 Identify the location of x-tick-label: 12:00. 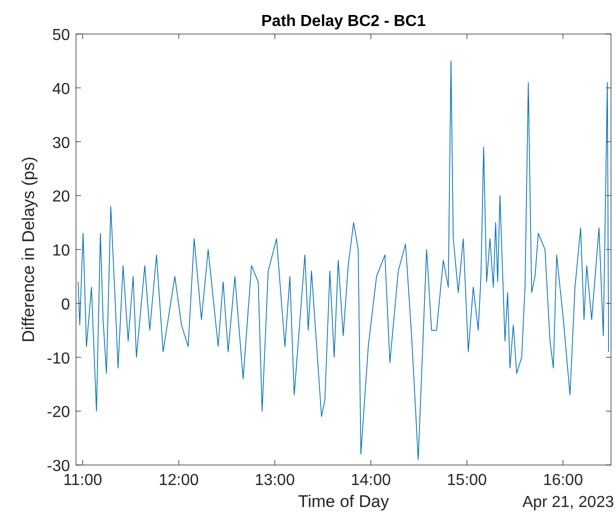
(178, 480).